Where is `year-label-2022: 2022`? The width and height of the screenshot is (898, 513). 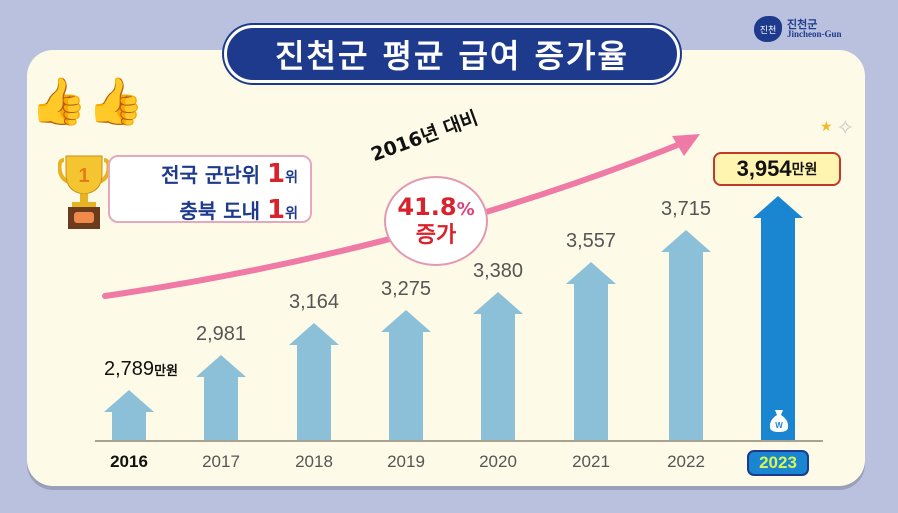
year-label-2022: 2022 is located at coordinates (686, 461).